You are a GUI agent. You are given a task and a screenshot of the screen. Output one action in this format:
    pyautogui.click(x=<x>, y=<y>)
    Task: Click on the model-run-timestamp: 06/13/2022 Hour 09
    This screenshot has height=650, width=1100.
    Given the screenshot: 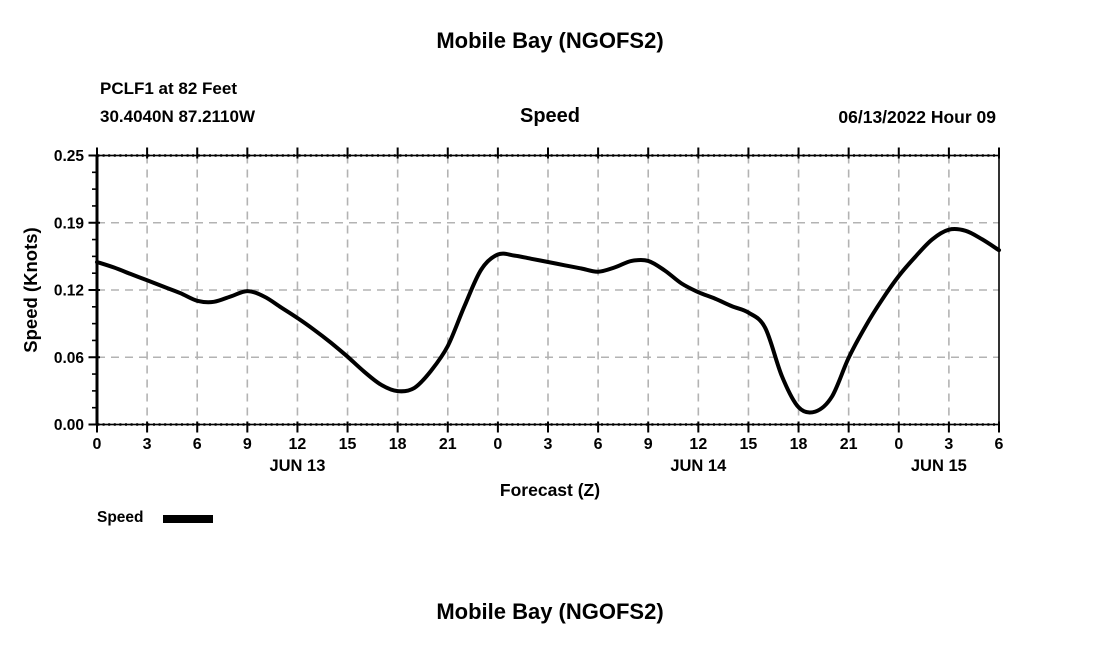 What is the action you would take?
    pyautogui.click(x=917, y=117)
    